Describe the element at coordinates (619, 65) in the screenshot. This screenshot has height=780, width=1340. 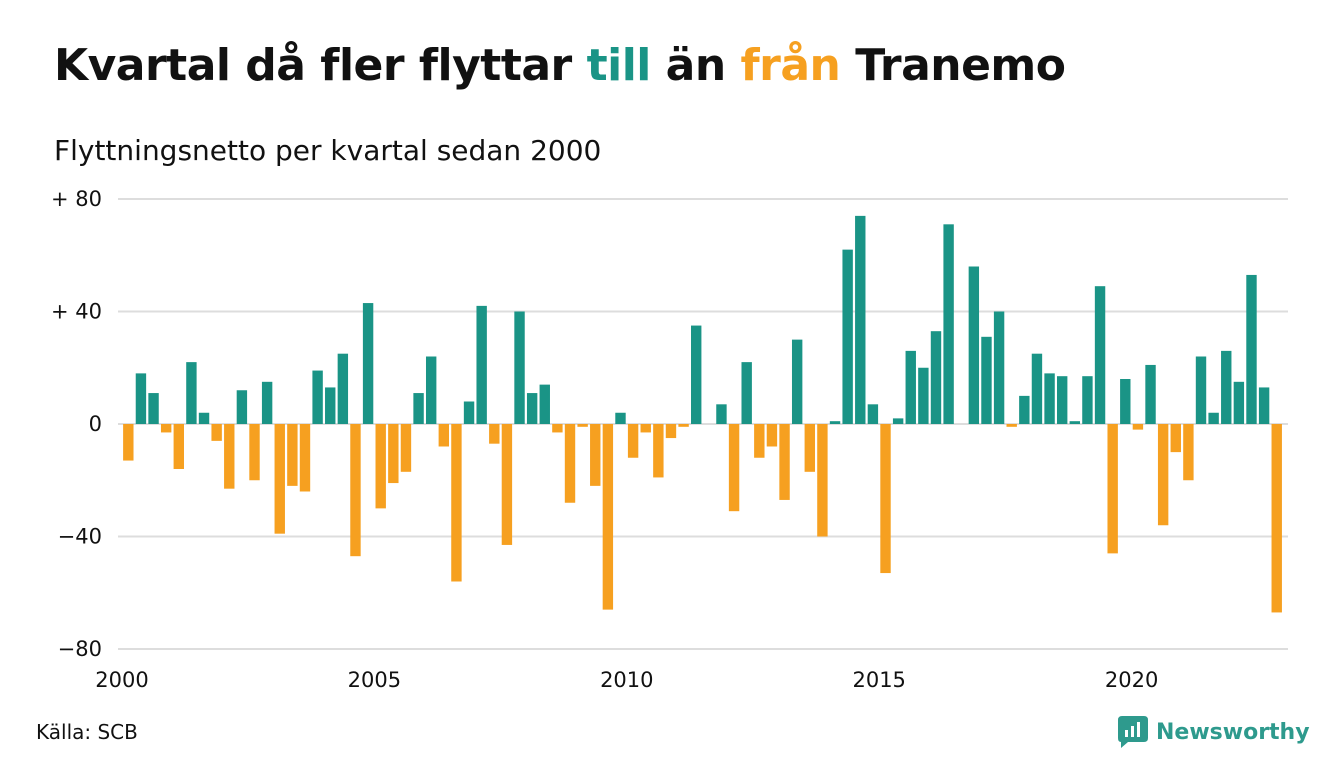
I see `title-highlight-till: till` at that location.